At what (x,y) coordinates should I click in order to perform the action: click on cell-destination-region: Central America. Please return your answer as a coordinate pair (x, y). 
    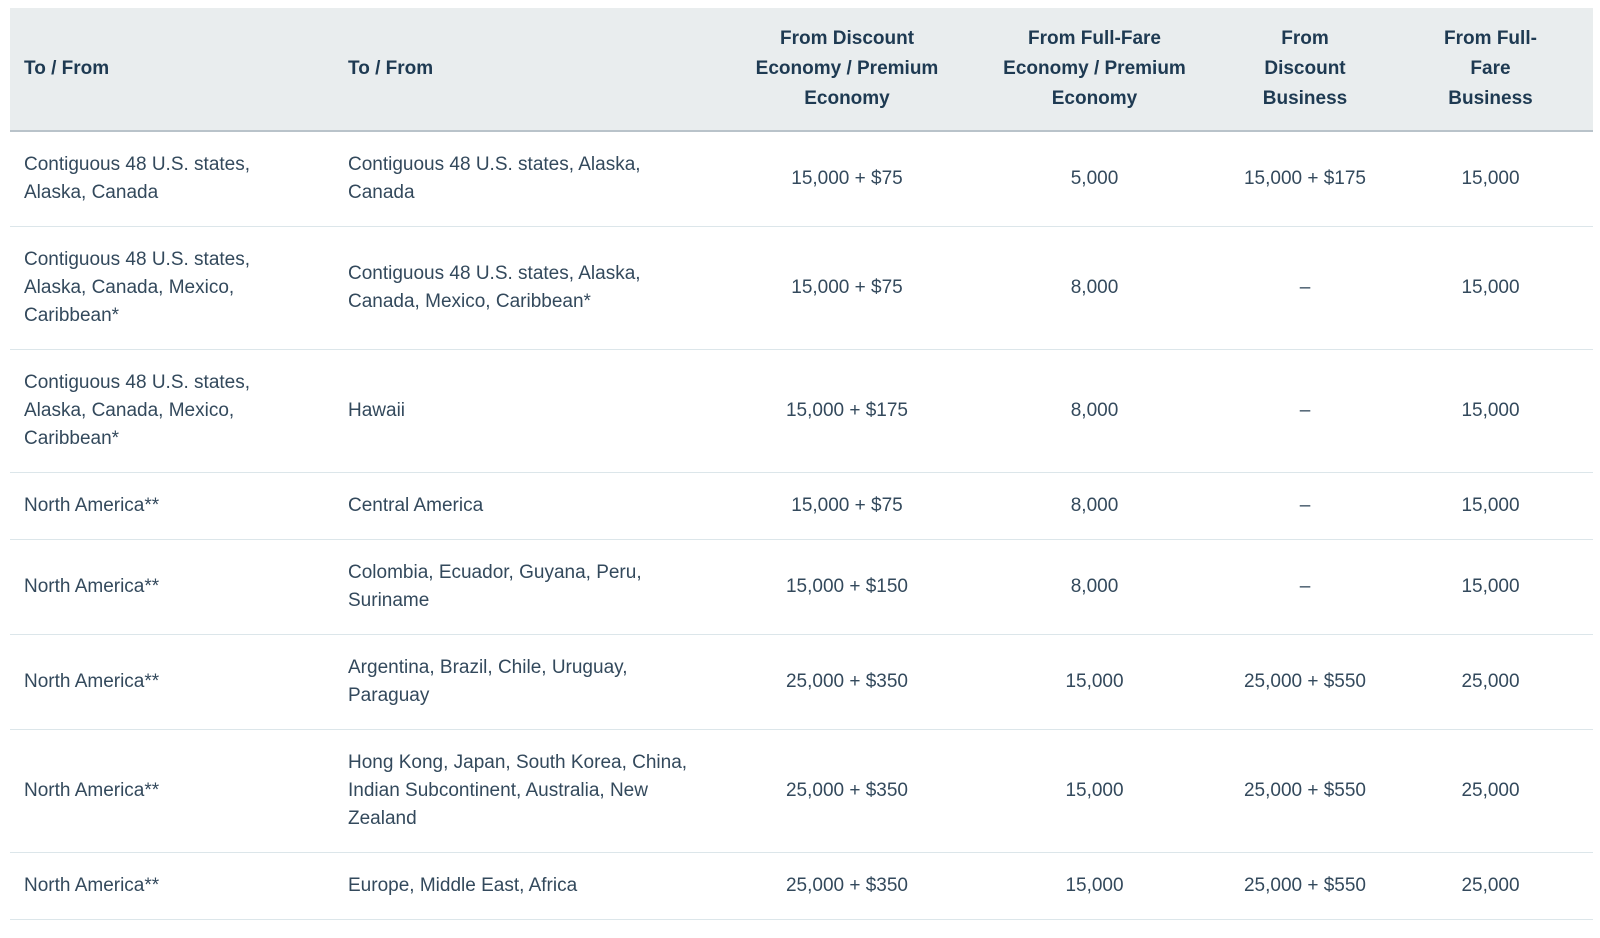
    Looking at the image, I should click on (535, 506).